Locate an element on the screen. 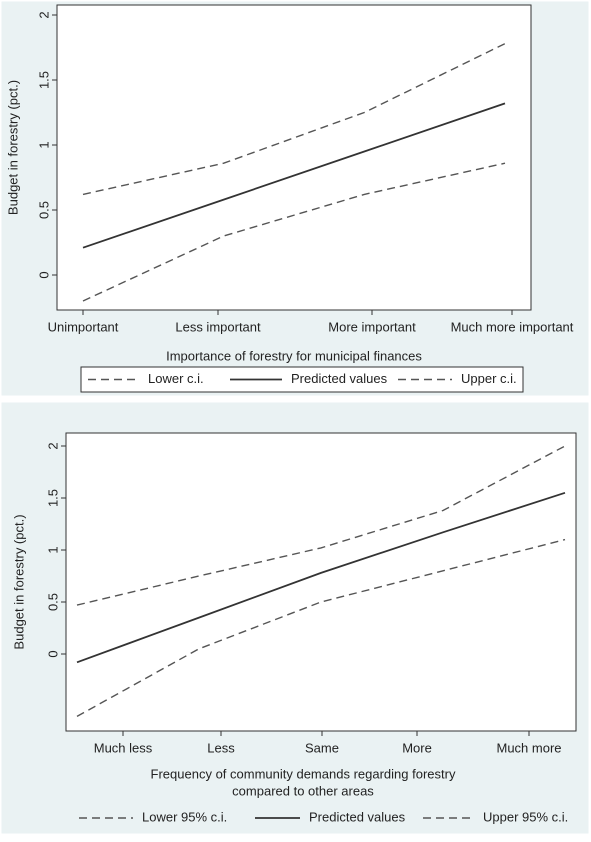 The image size is (591, 842). x-axis-label: compared to other areas is located at coordinates (303, 790).